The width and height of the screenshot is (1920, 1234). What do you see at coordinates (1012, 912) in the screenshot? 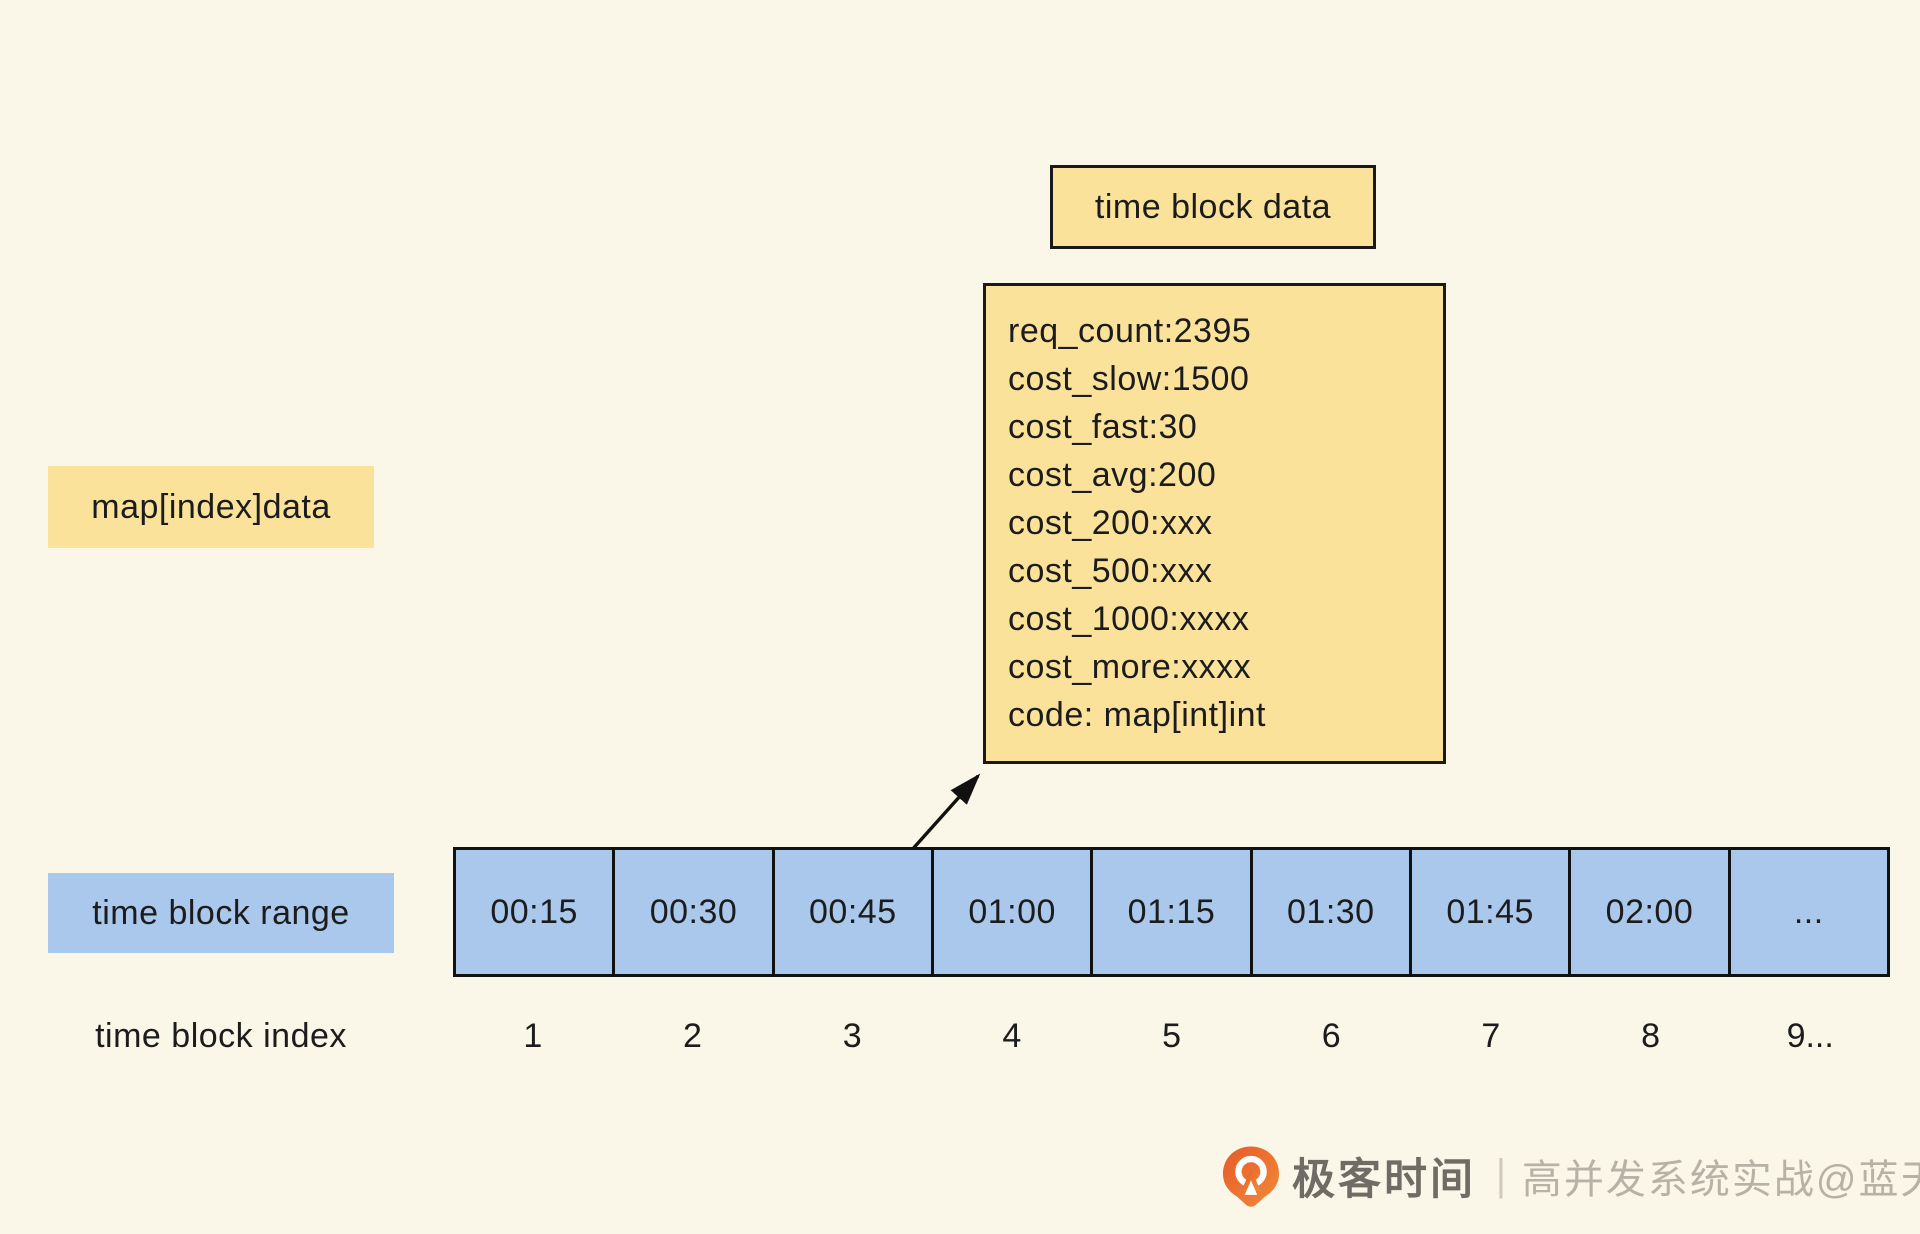
I see `time-block-cell: 01:00` at bounding box center [1012, 912].